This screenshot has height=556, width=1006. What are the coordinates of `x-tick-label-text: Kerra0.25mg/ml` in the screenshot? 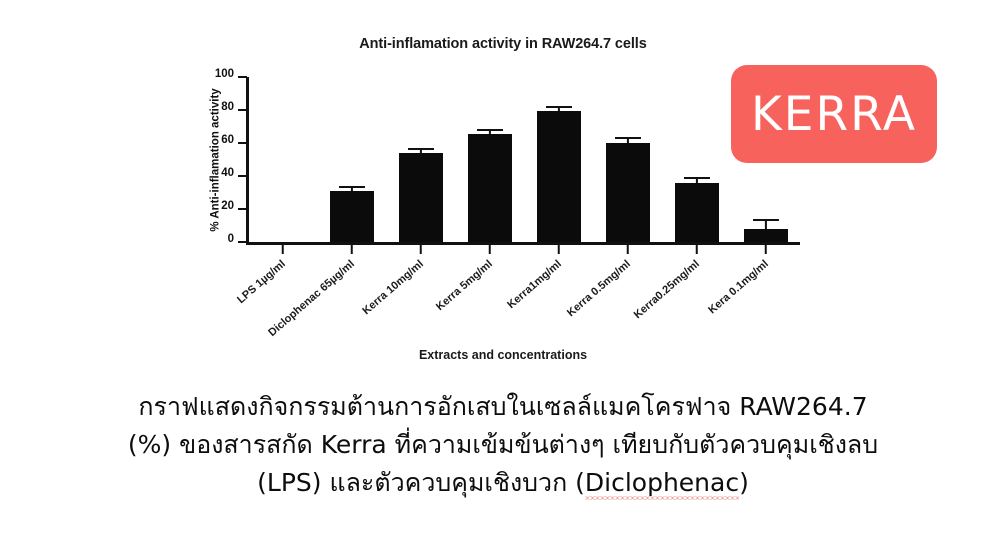 It's located at (666, 290).